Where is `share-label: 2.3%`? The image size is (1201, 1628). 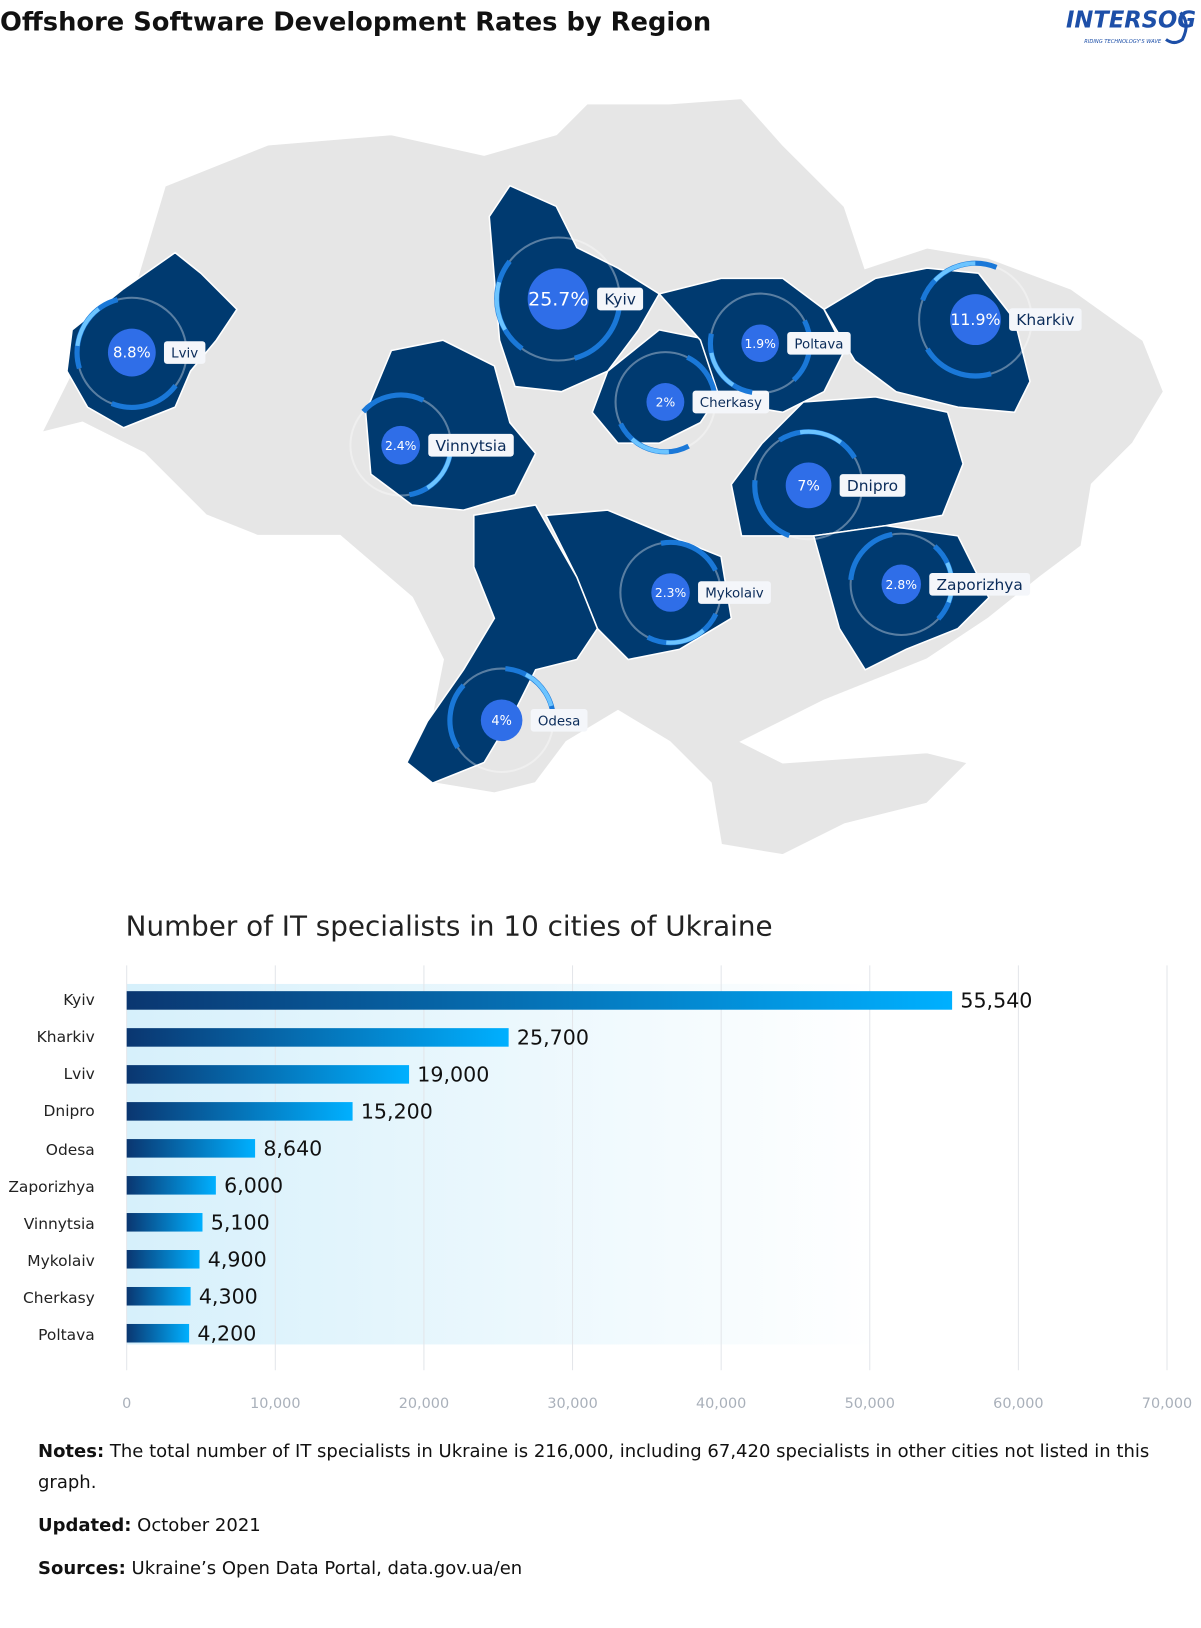
share-label: 2.3% is located at coordinates (671, 593).